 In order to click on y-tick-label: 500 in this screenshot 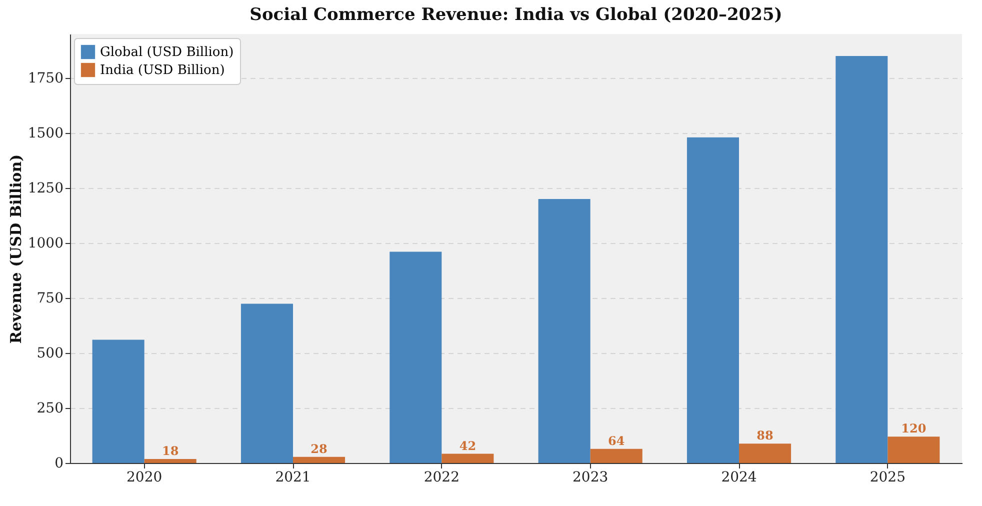, I will do `click(50, 354)`.